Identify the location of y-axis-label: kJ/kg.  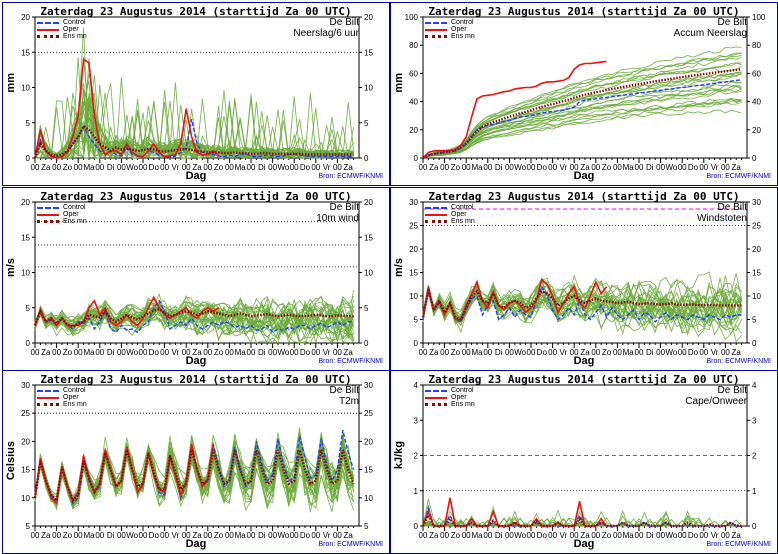
(399, 455).